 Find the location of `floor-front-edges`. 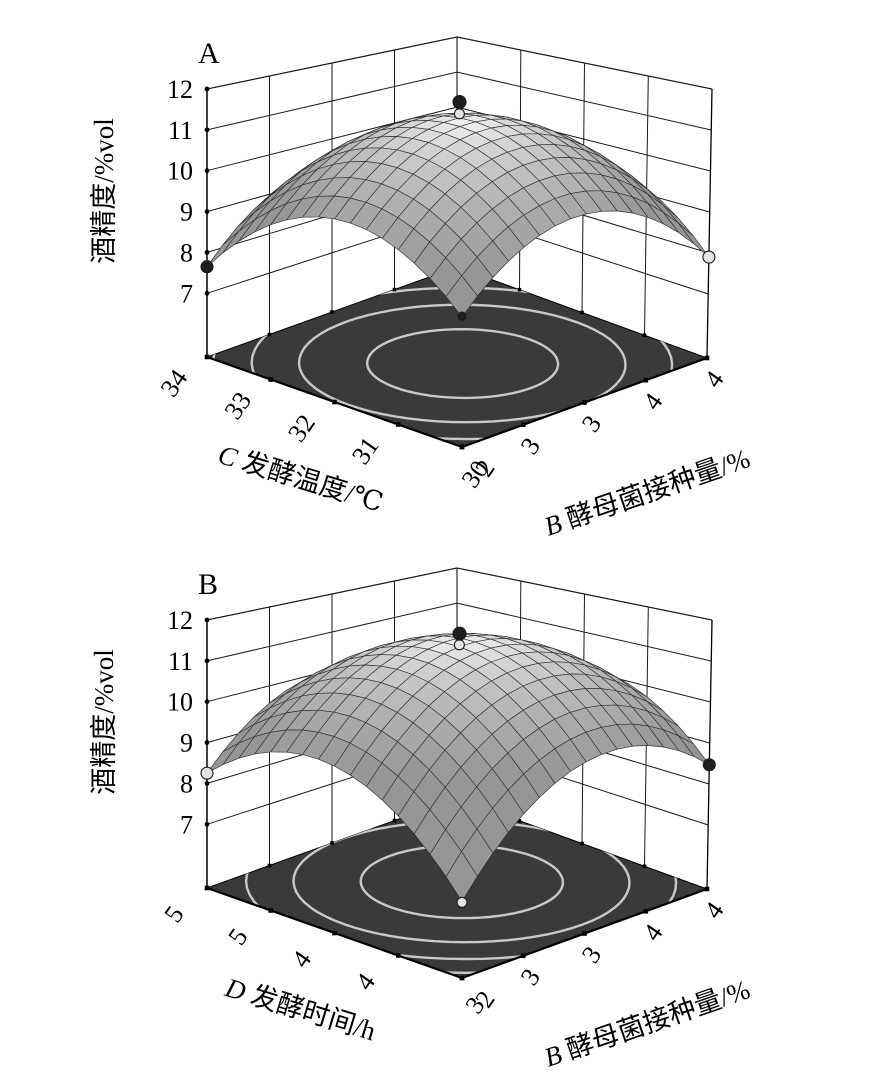

floor-front-edges is located at coordinates (457, 899).